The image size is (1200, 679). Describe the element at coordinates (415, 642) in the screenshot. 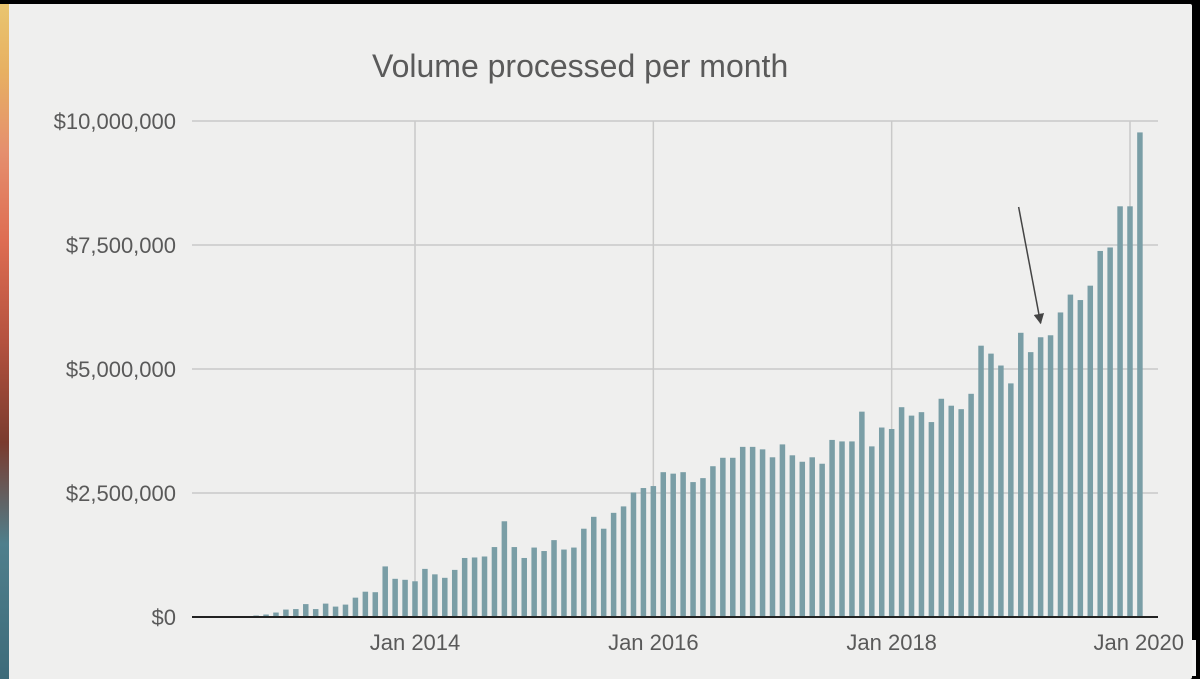

I see `x-tick-label: Jan 2014` at that location.